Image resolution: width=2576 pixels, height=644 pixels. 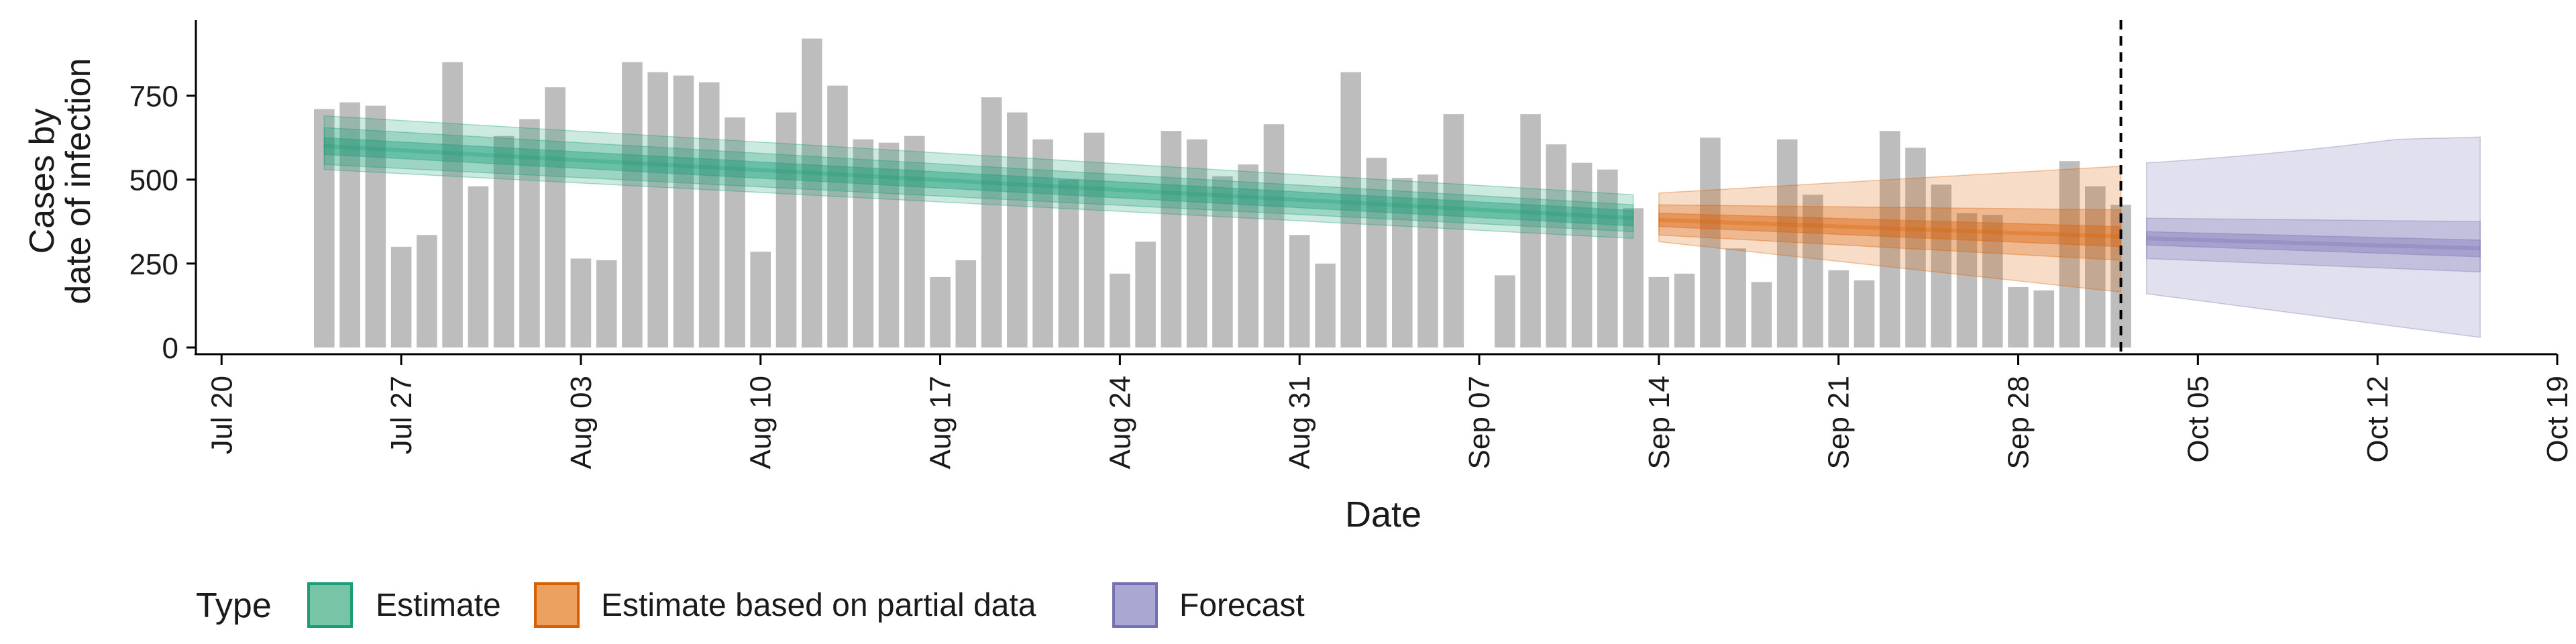 I want to click on y-axis-title-line-2: date of infection, so click(x=78, y=181).